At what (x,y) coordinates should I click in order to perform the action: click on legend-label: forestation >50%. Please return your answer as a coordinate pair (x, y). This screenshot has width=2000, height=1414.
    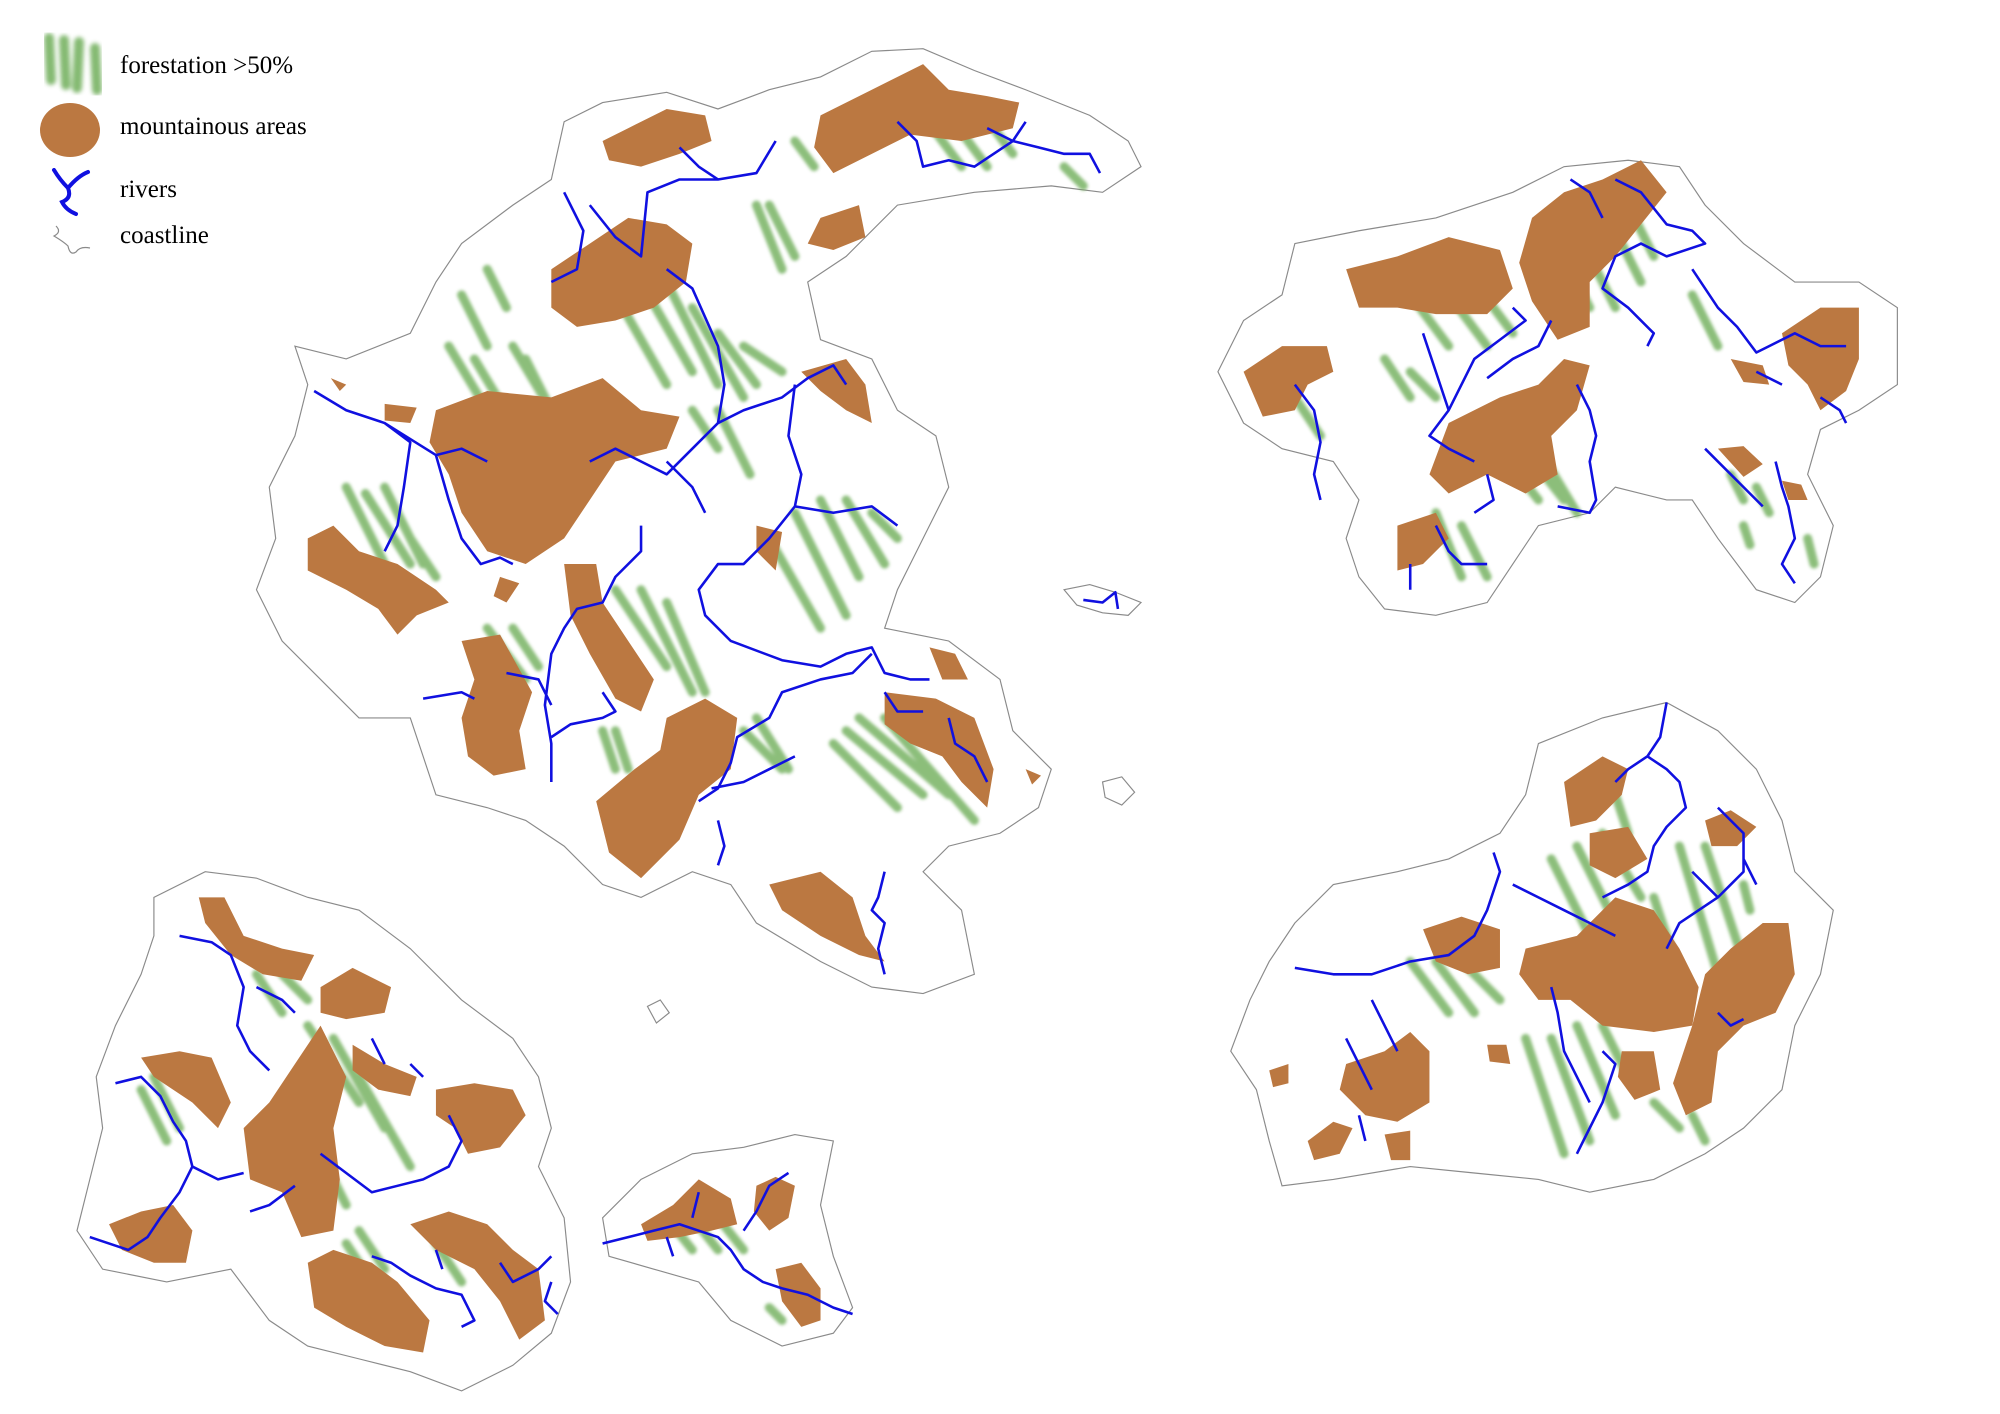
    Looking at the image, I should click on (207, 65).